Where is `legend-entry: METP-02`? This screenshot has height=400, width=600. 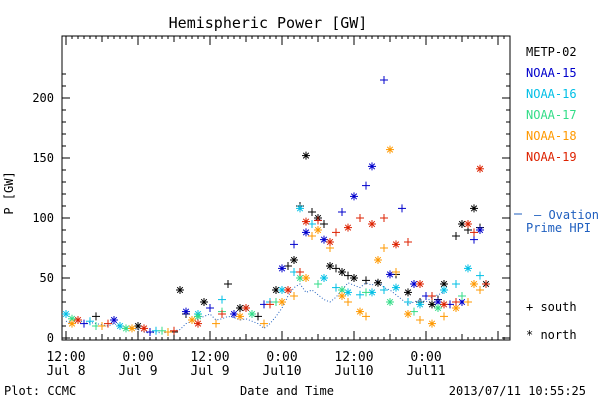
legend-entry: METP-02 is located at coordinates (551, 52).